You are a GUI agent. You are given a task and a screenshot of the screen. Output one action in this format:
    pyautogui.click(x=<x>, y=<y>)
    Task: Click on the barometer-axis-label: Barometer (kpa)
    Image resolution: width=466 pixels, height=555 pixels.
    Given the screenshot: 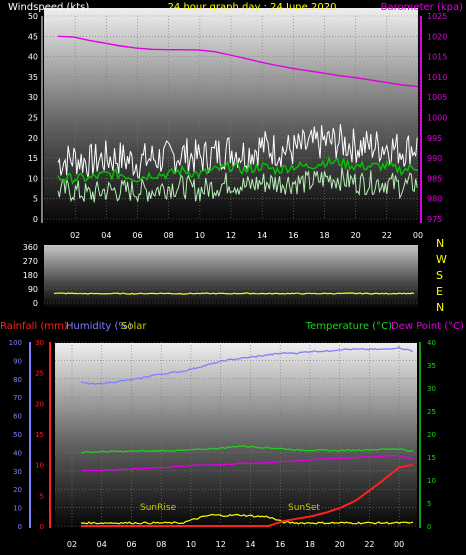 What is the action you would take?
    pyautogui.click(x=422, y=7)
    